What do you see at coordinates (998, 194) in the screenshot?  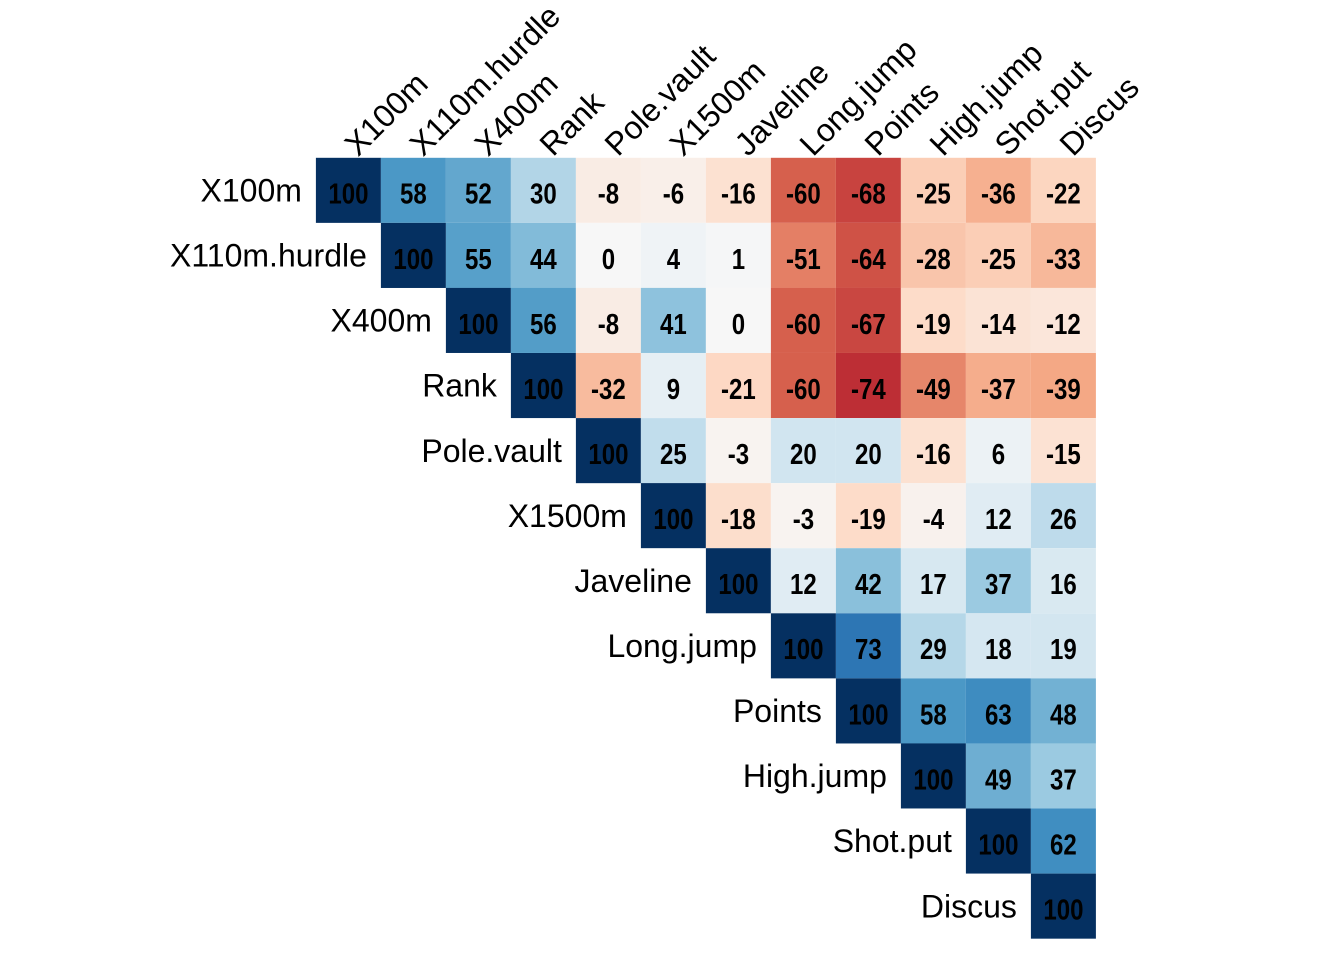 I see `svg-text: -36` at bounding box center [998, 194].